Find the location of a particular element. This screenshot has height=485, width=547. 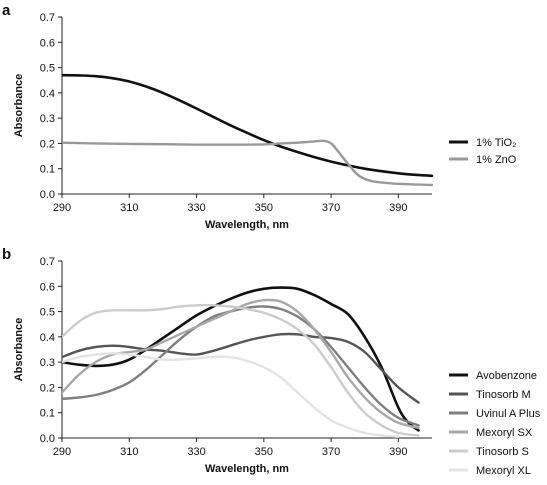

legend-label: Mexoryl SX is located at coordinates (504, 433).